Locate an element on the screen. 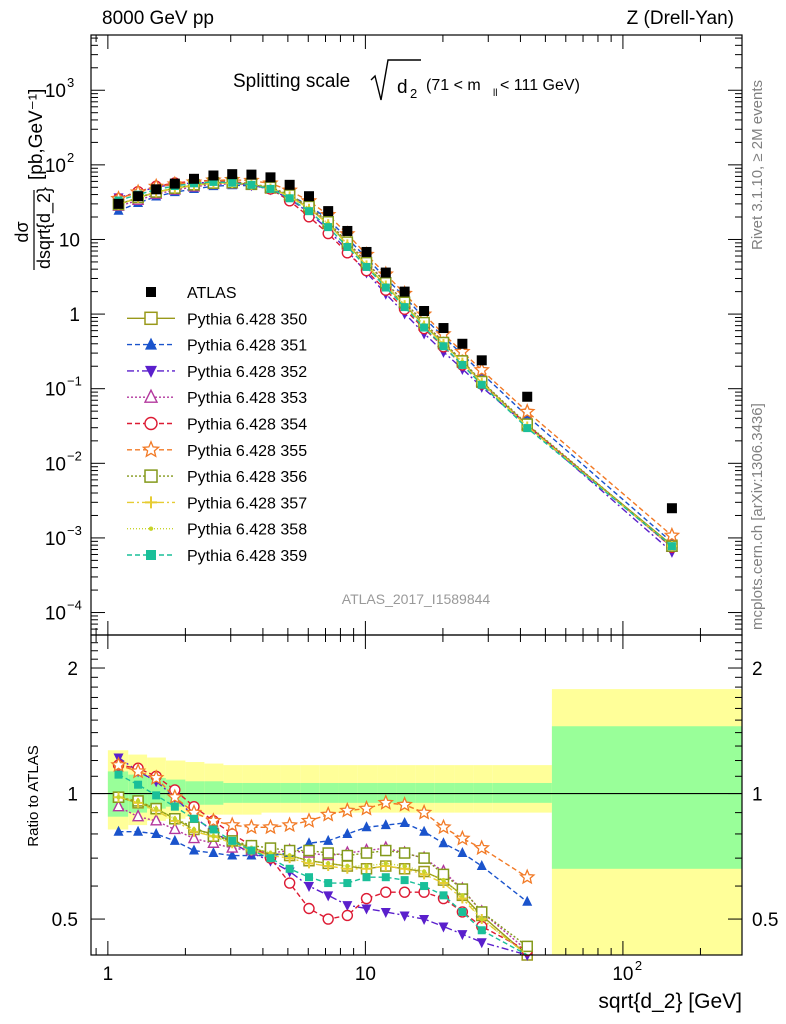 The width and height of the screenshot is (786, 1024). main-ylabel-units: [pb,GeV⁻¹] is located at coordinates (36, 134).